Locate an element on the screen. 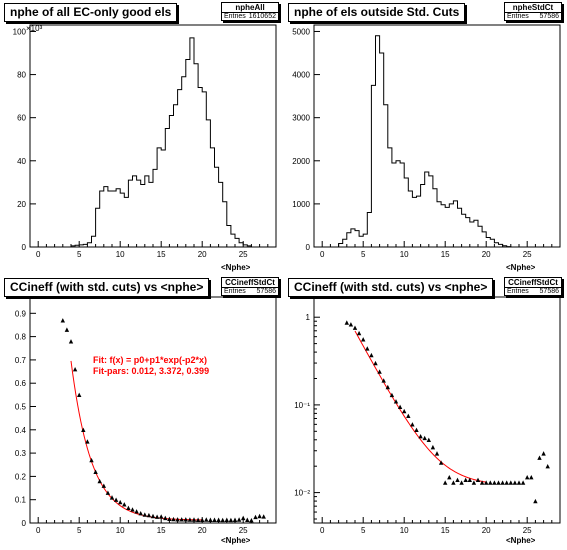 This screenshot has width=567, height=550. y-tick-label: 10⁻¹ is located at coordinates (302, 405).